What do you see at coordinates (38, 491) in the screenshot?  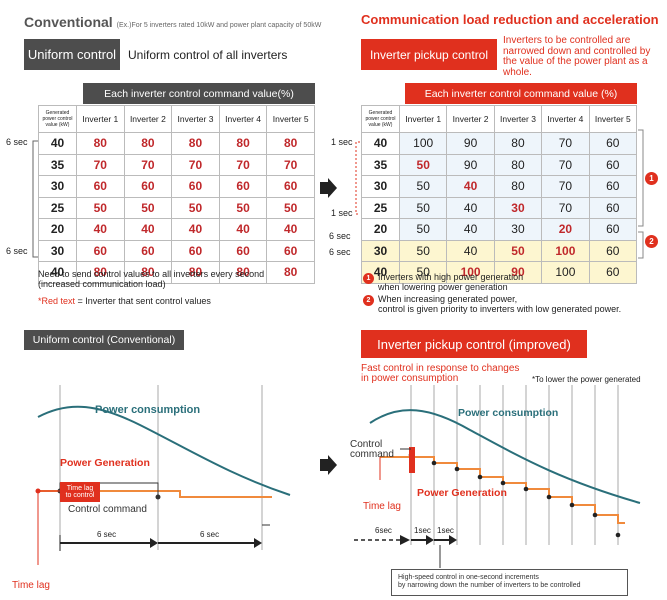 I see `time-lag-dot` at bounding box center [38, 491].